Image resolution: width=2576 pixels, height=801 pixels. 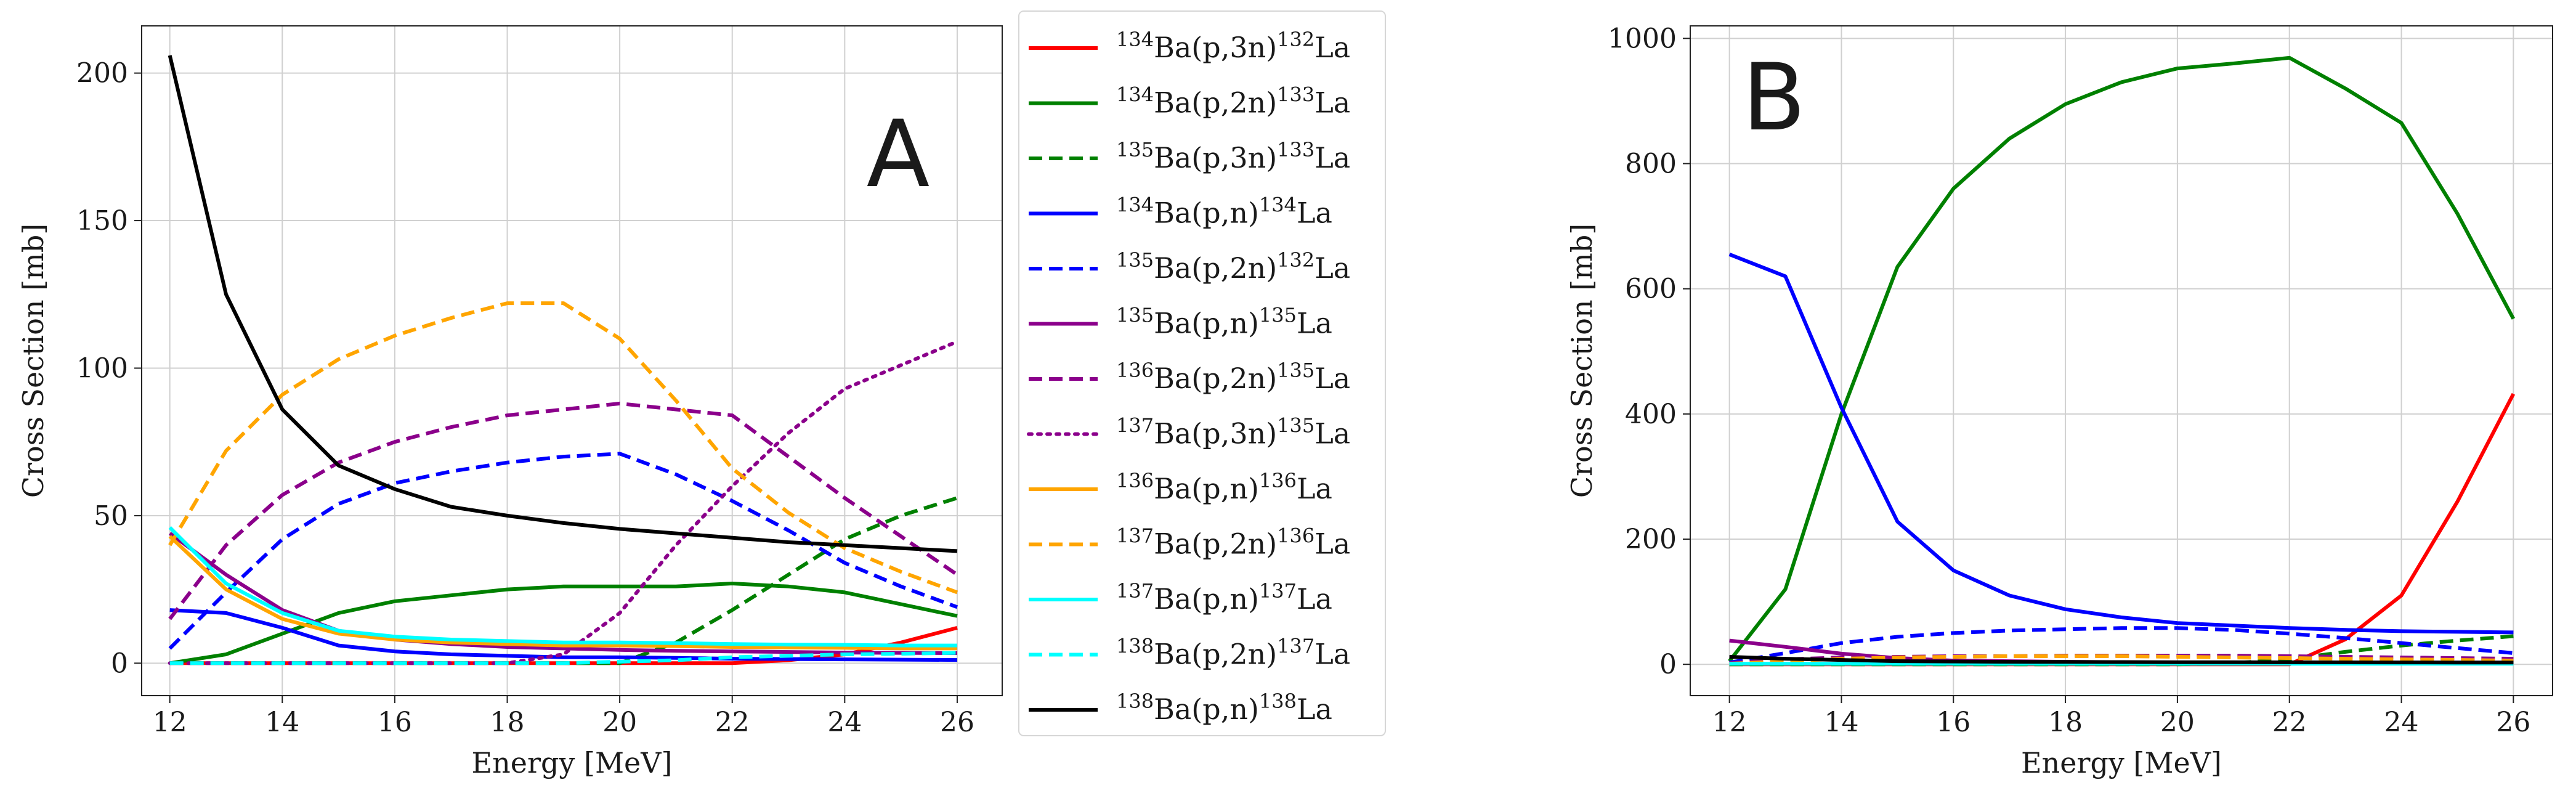 What do you see at coordinates (109, 368) in the screenshot?
I see `panel-a-y-ticks: 0 50 100 150 200` at bounding box center [109, 368].